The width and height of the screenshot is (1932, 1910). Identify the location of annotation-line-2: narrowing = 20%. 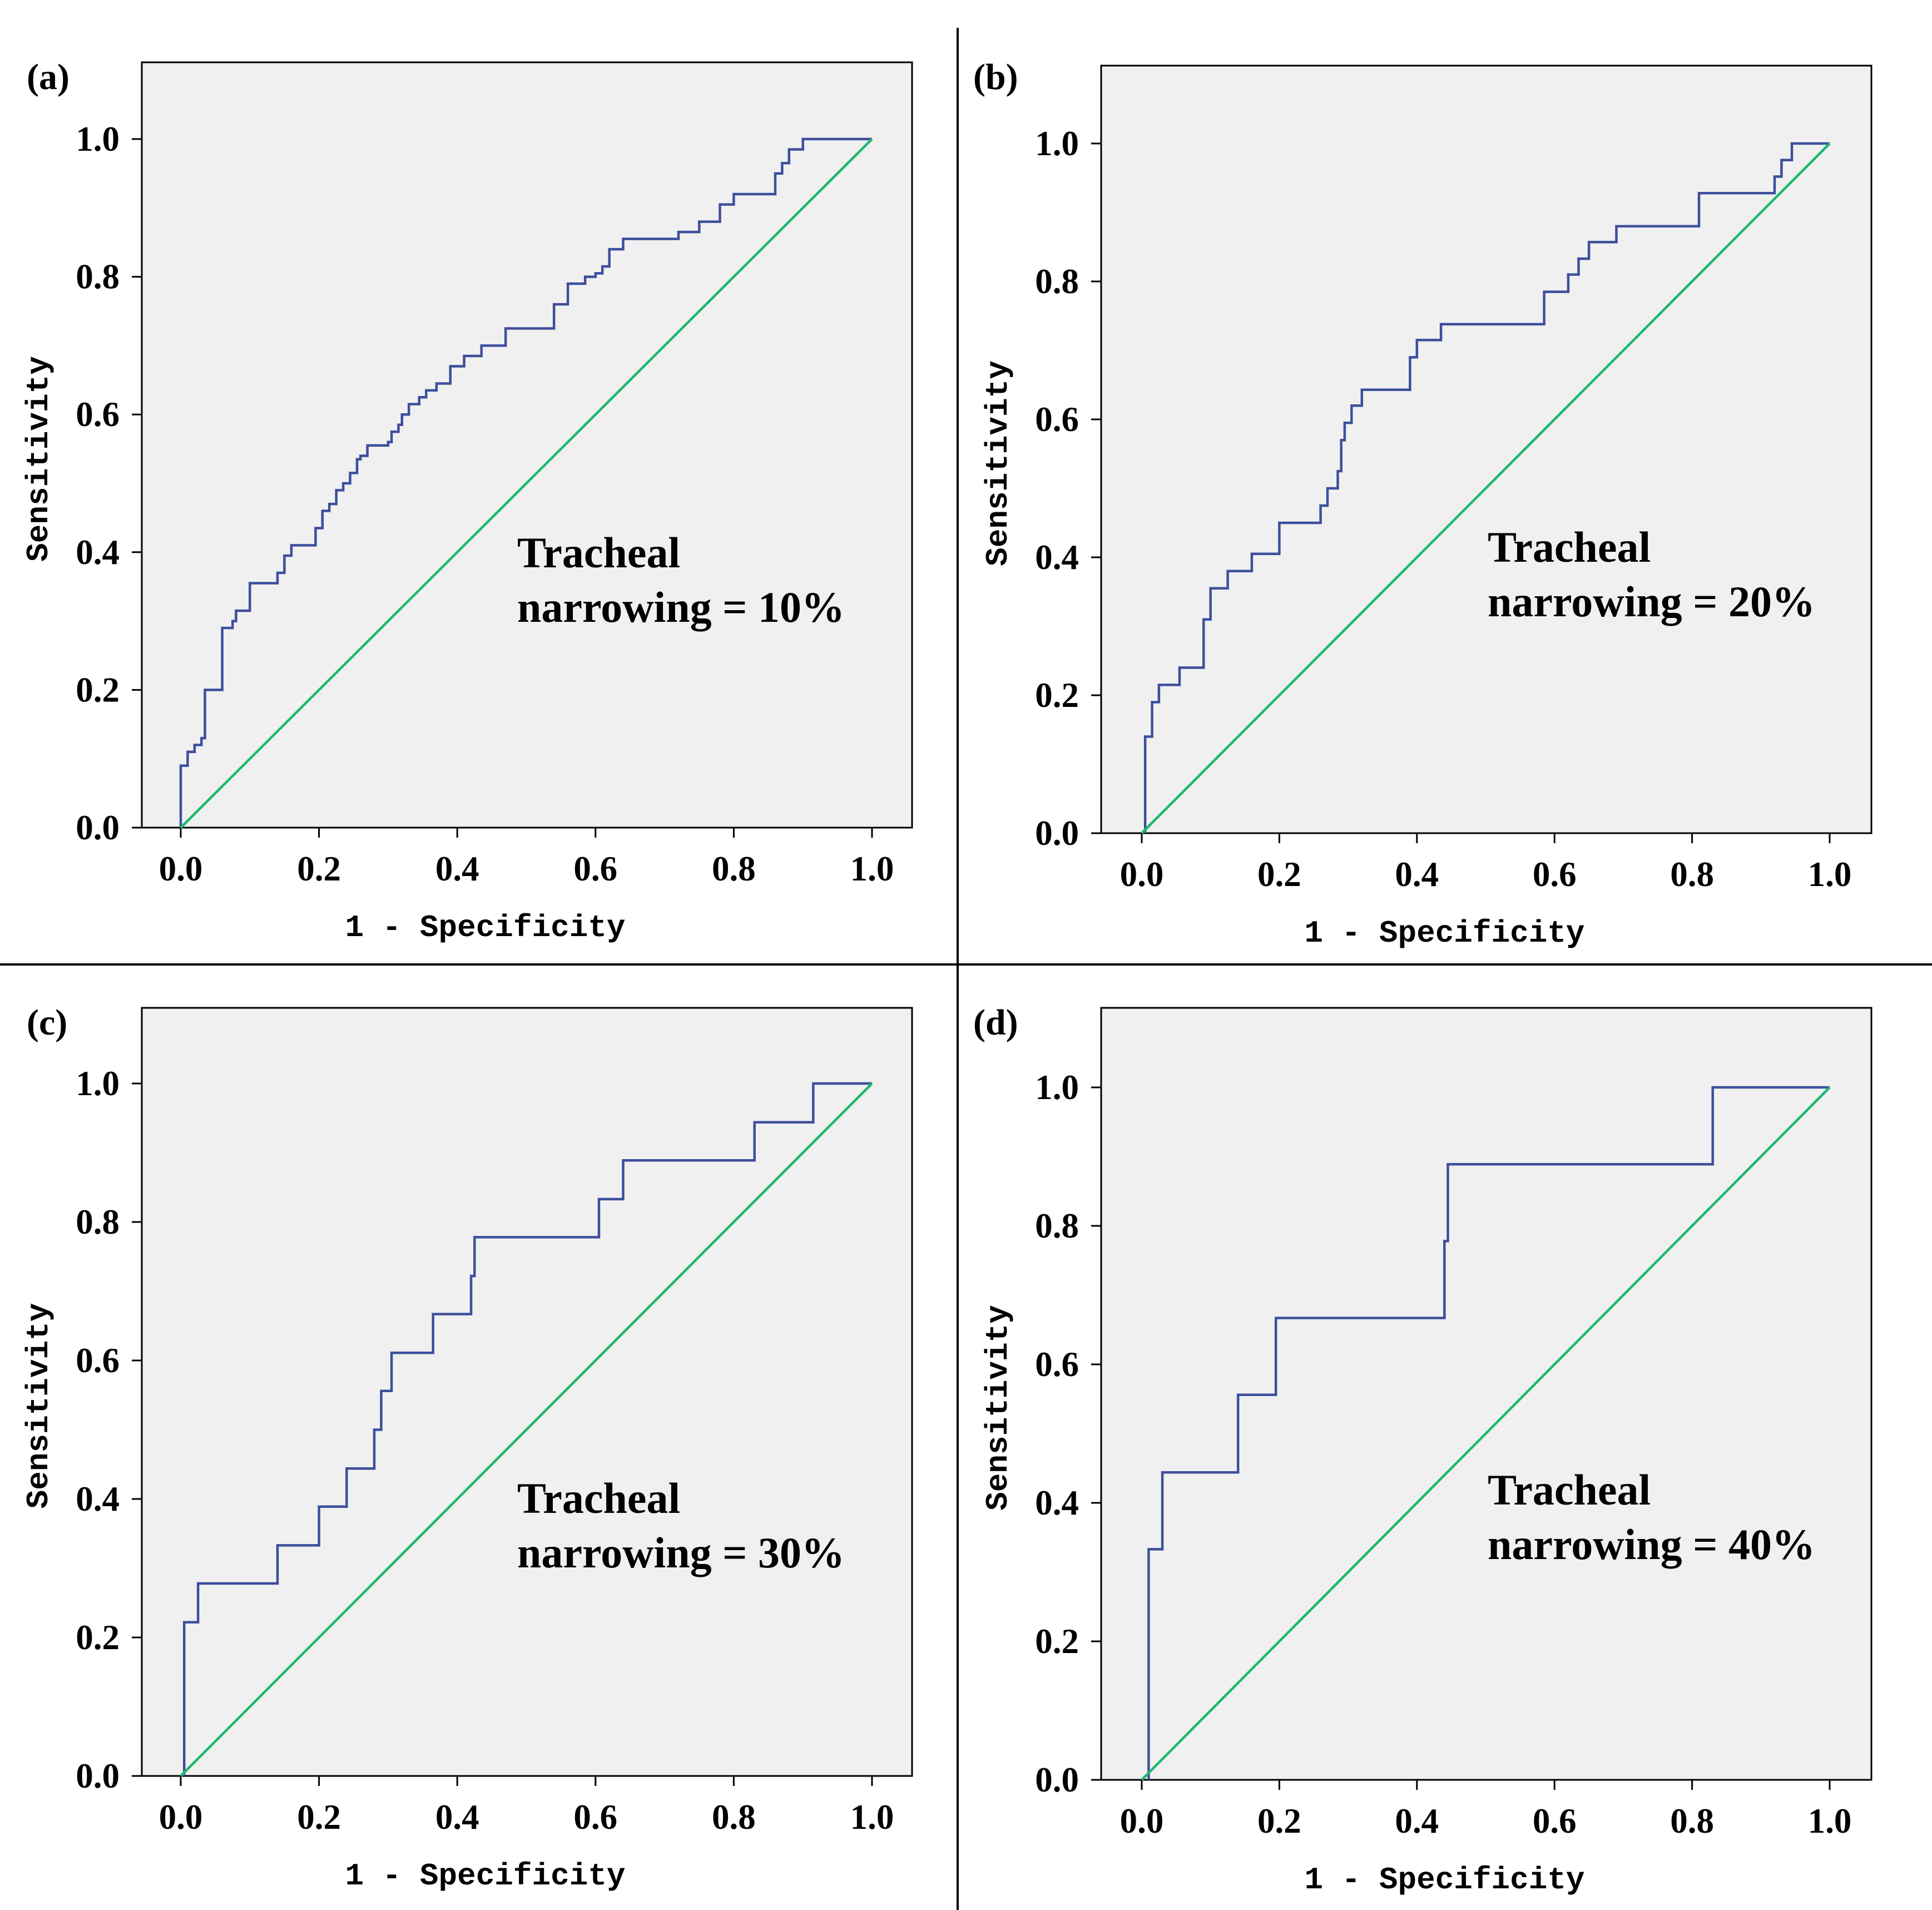
(1651, 601).